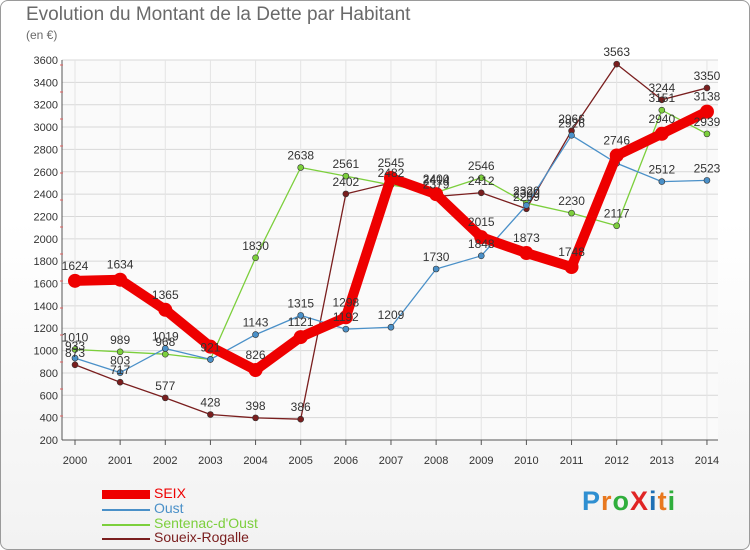 The height and width of the screenshot is (550, 750). I want to click on data-label: 1019, so click(165, 336).